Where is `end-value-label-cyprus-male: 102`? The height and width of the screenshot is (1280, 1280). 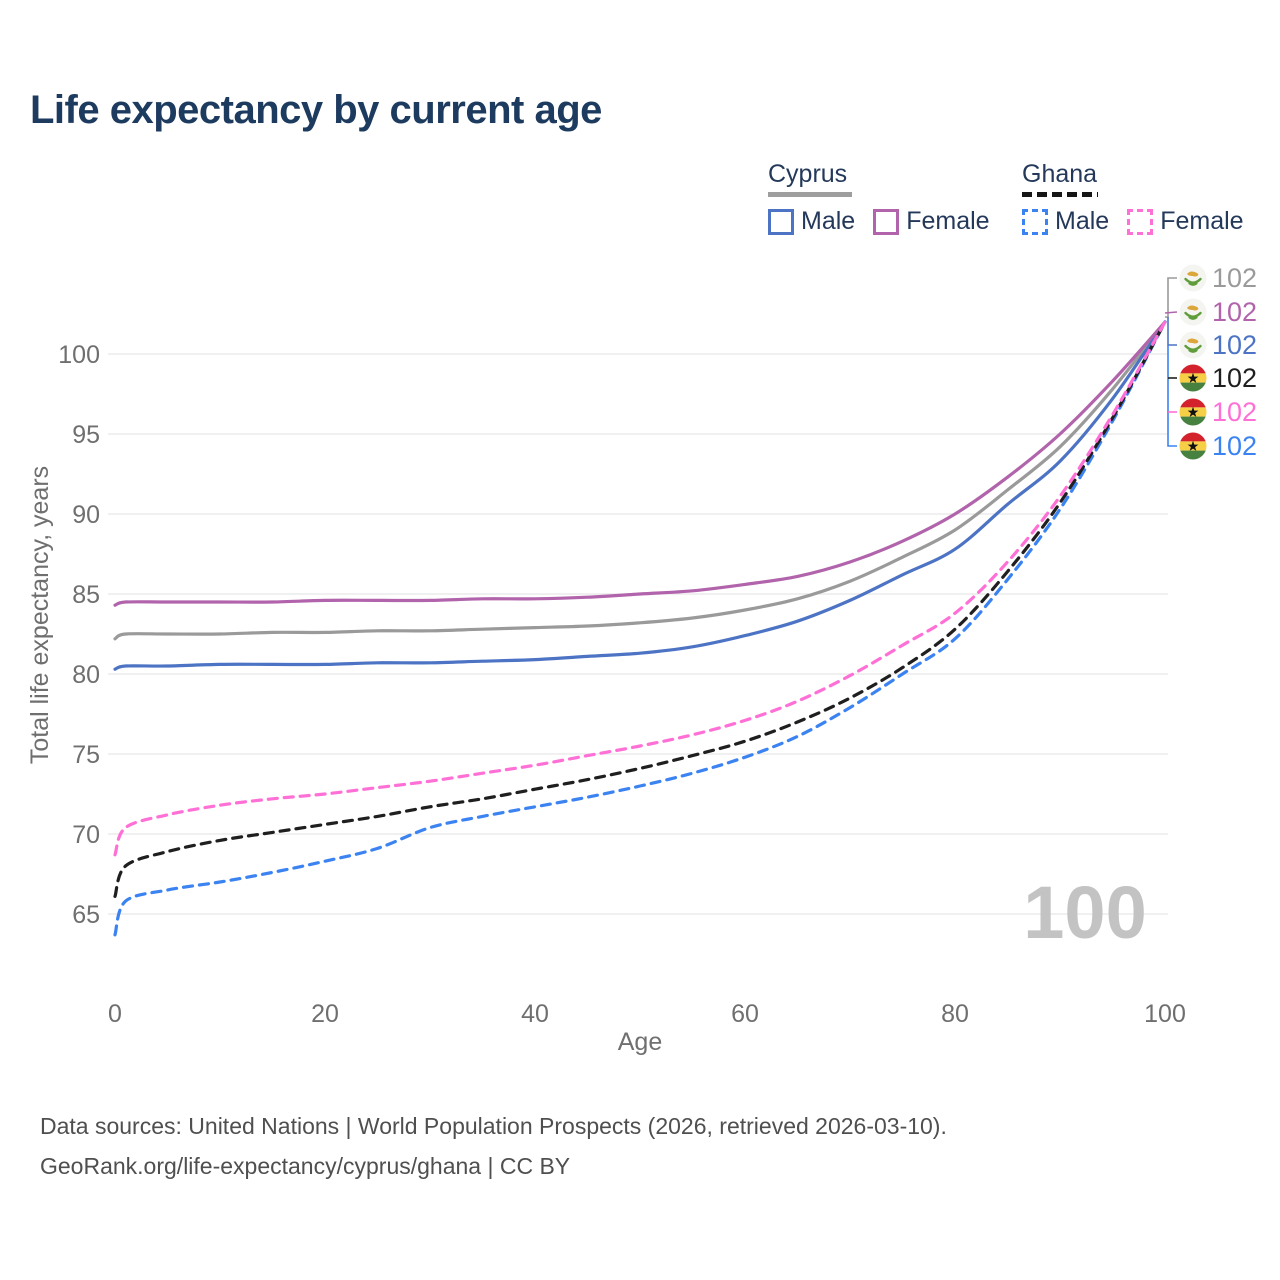 end-value-label-cyprus-male: 102 is located at coordinates (1234, 345).